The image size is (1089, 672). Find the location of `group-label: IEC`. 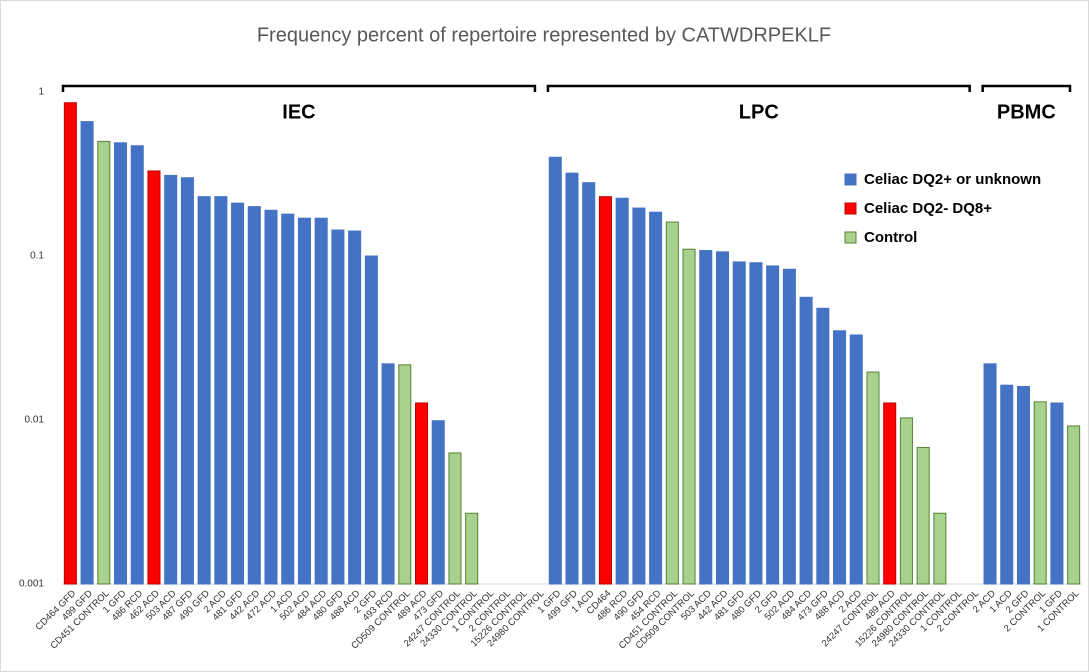

group-label: IEC is located at coordinates (298, 112).